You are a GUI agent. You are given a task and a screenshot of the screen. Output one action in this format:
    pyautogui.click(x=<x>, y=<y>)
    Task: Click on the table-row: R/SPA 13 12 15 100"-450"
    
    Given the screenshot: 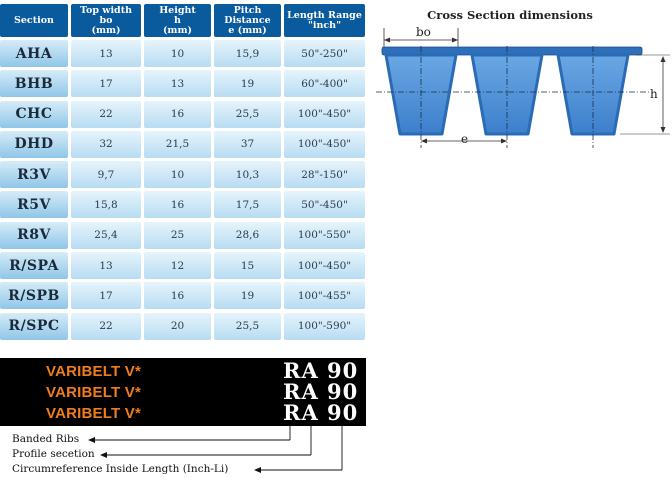 What is the action you would take?
    pyautogui.click(x=184, y=266)
    